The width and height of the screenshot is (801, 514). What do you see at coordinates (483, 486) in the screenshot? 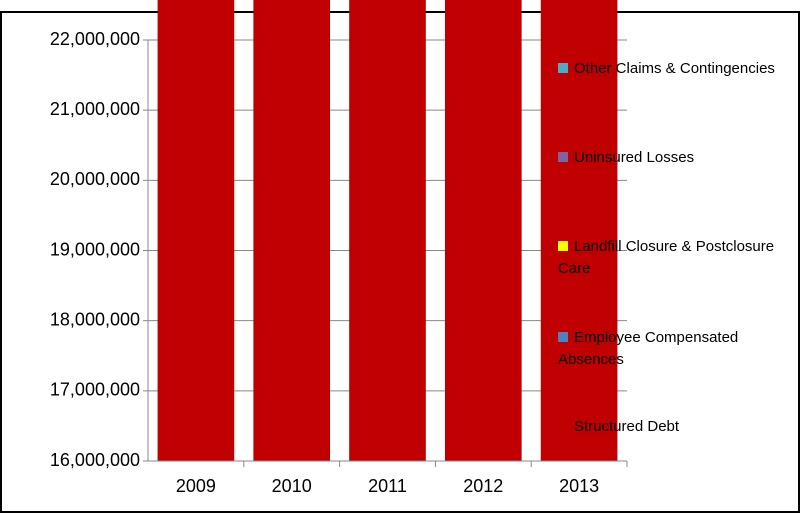
I see `x-tick-label: 2012` at bounding box center [483, 486].